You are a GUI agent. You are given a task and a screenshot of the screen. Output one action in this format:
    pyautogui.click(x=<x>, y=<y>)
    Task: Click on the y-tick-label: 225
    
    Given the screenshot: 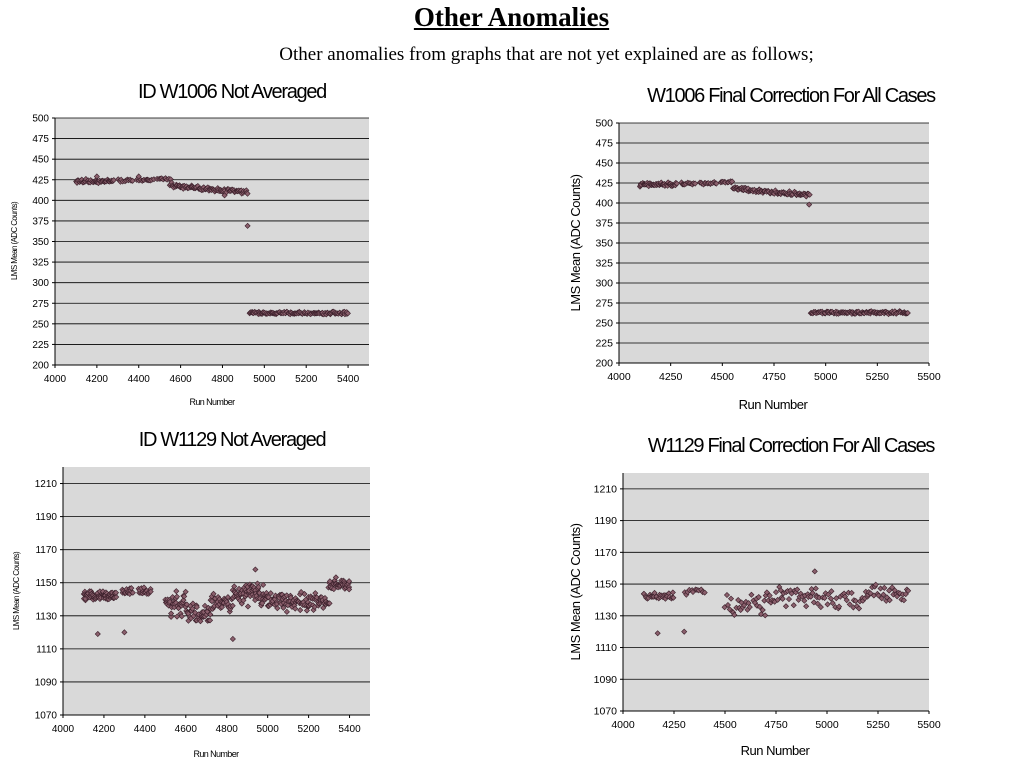 What is the action you would take?
    pyautogui.click(x=40, y=345)
    